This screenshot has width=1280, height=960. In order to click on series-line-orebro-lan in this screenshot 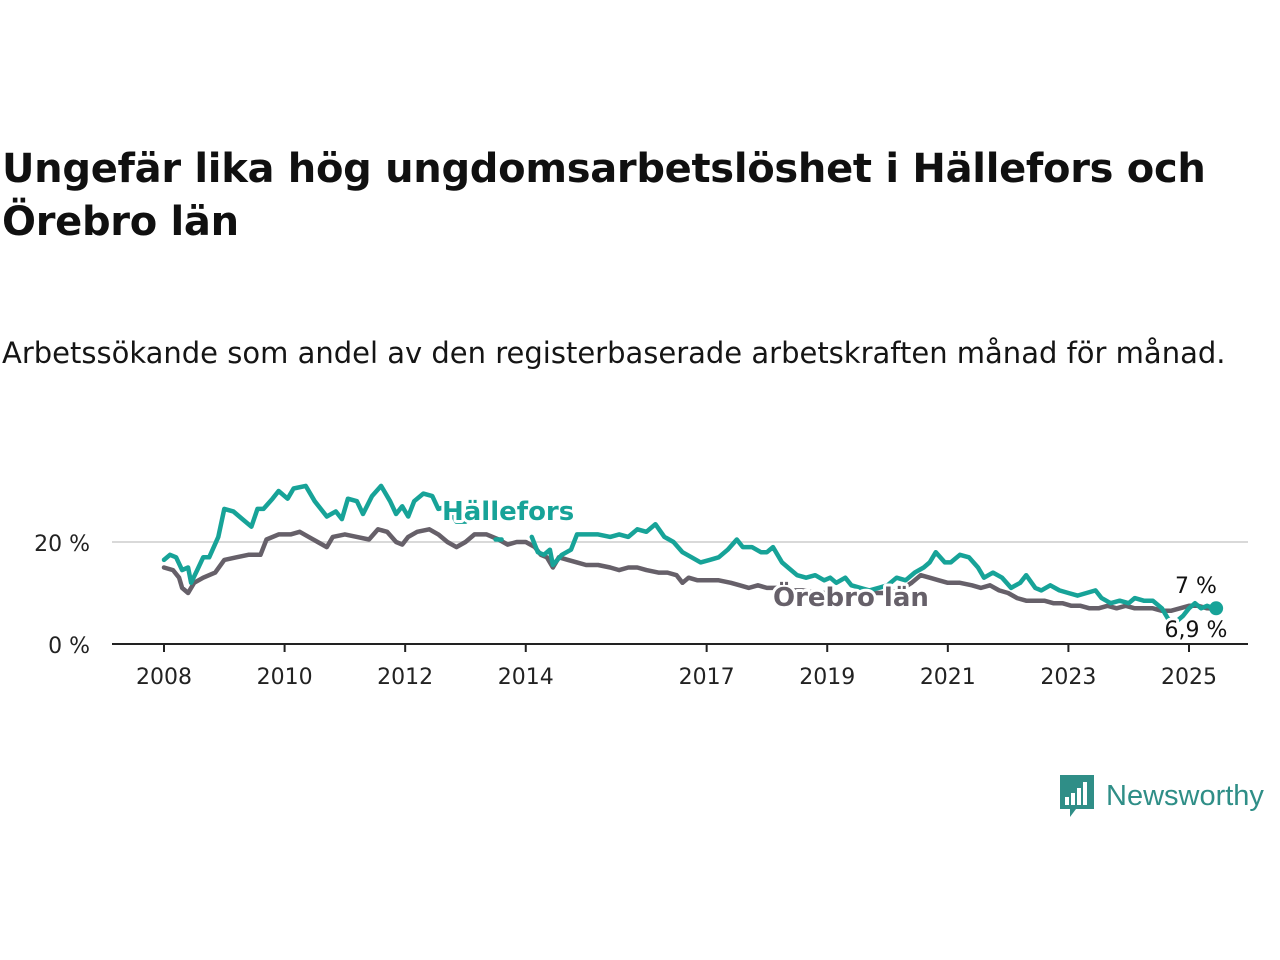, I will do `click(690, 570)`.